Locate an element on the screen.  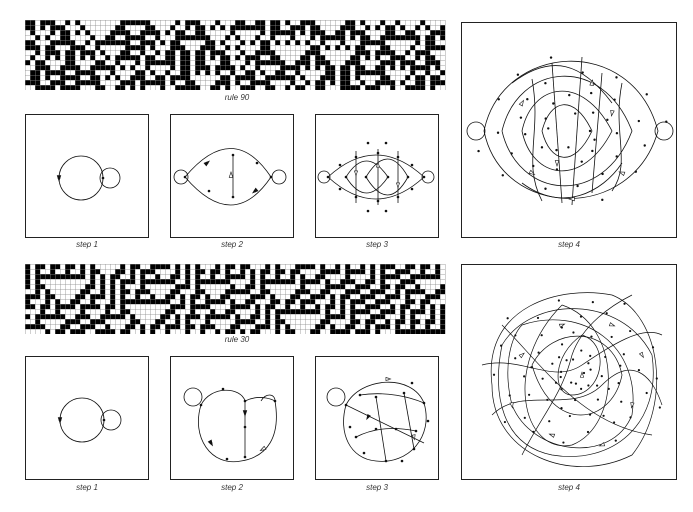
network-loop is located at coordinates (193, 397).